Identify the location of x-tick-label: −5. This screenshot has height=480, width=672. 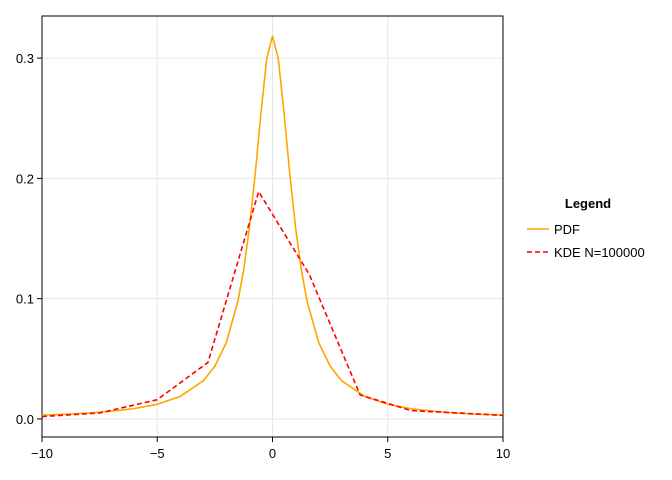
(157, 453).